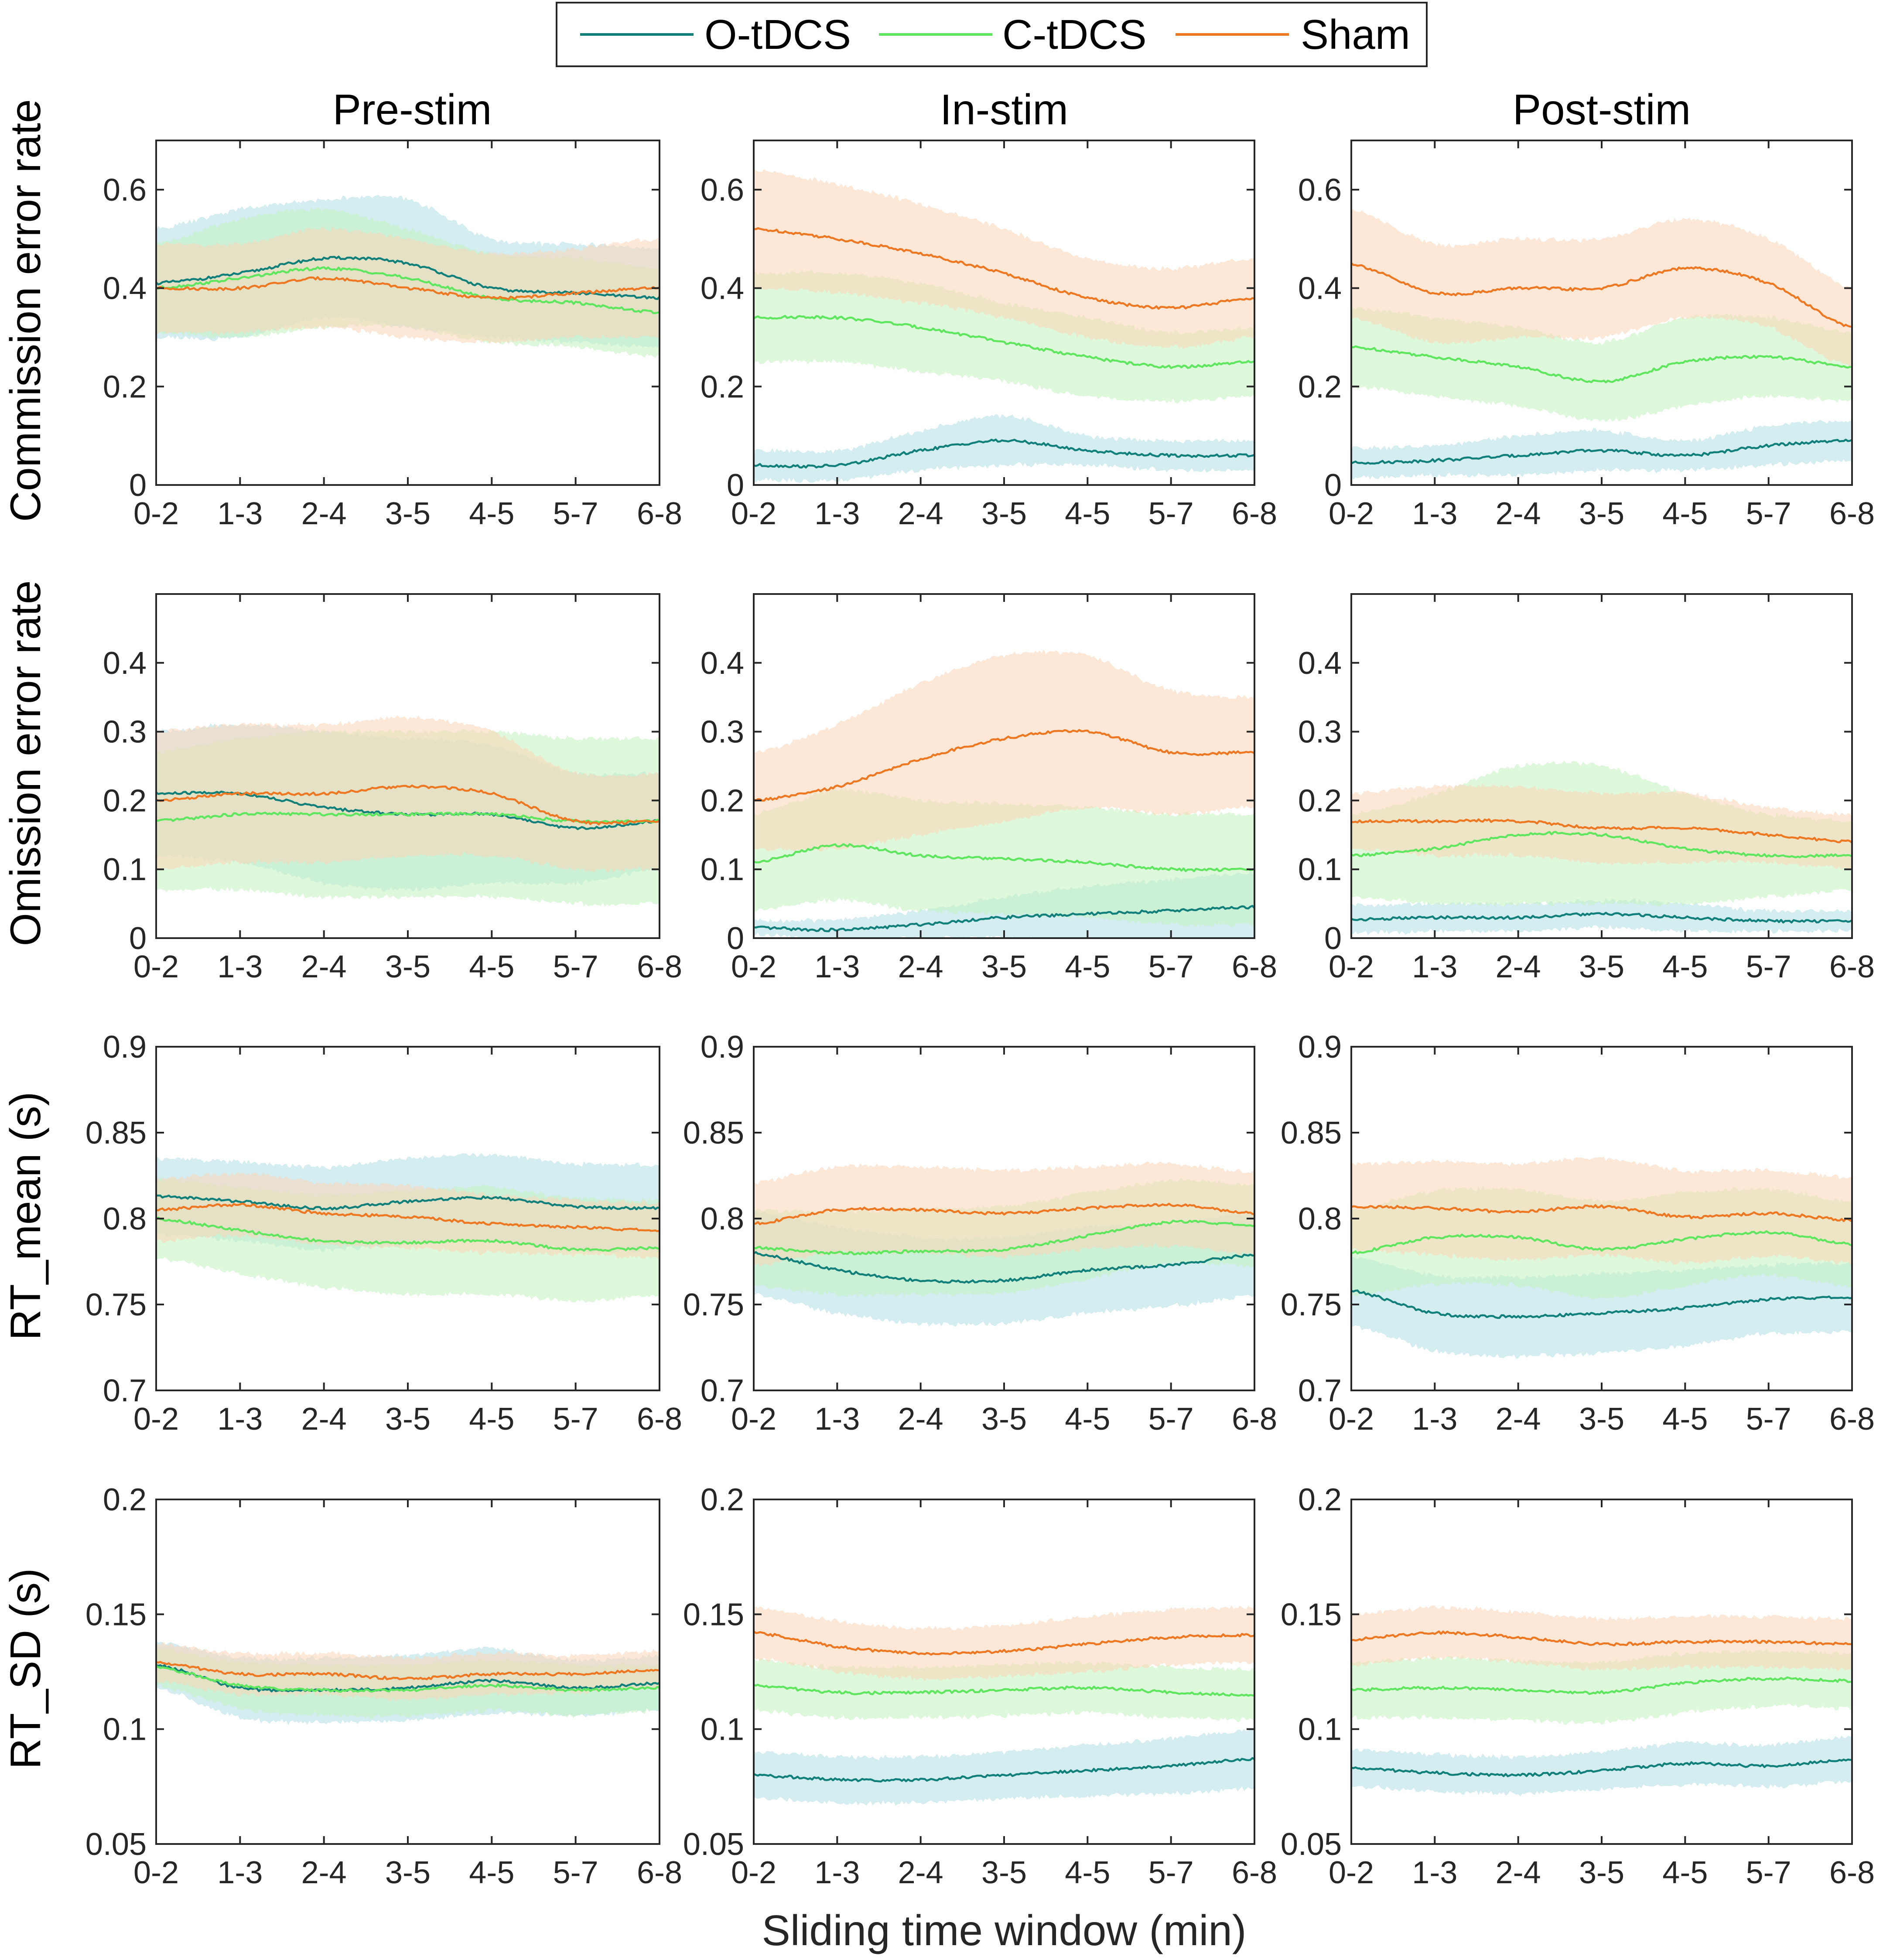  What do you see at coordinates (393, 335) in the screenshot?
I see `panel-r1-c1: 0 0.2 0.4 0.6 0-2 1-3 2-4 3-5 4-5 5-7 6-8` at bounding box center [393, 335].